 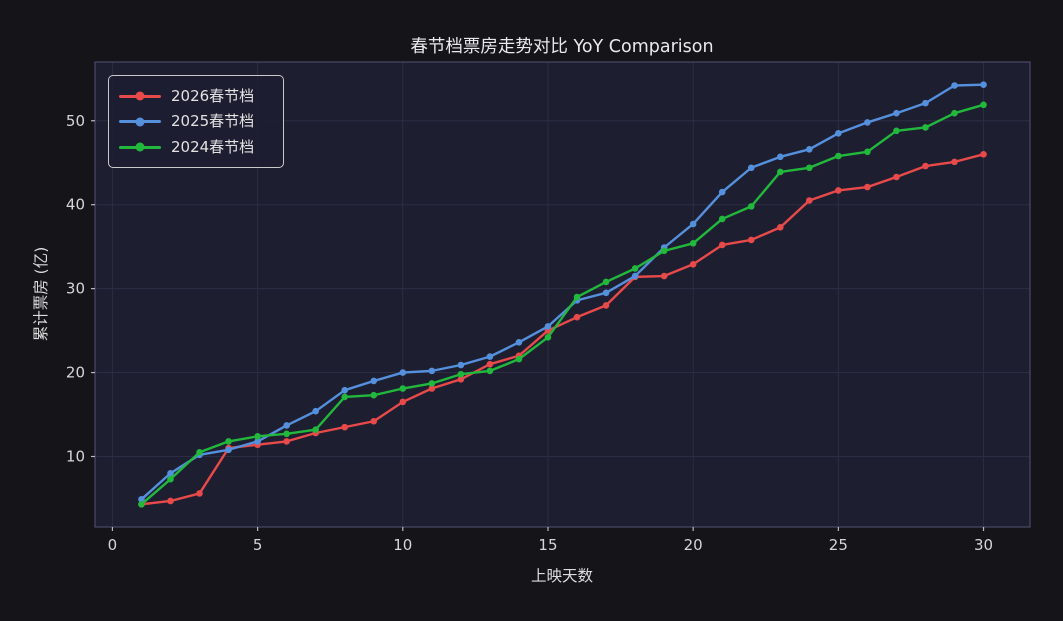 What do you see at coordinates (75, 373) in the screenshot?
I see `y-tick-label-20: 20` at bounding box center [75, 373].